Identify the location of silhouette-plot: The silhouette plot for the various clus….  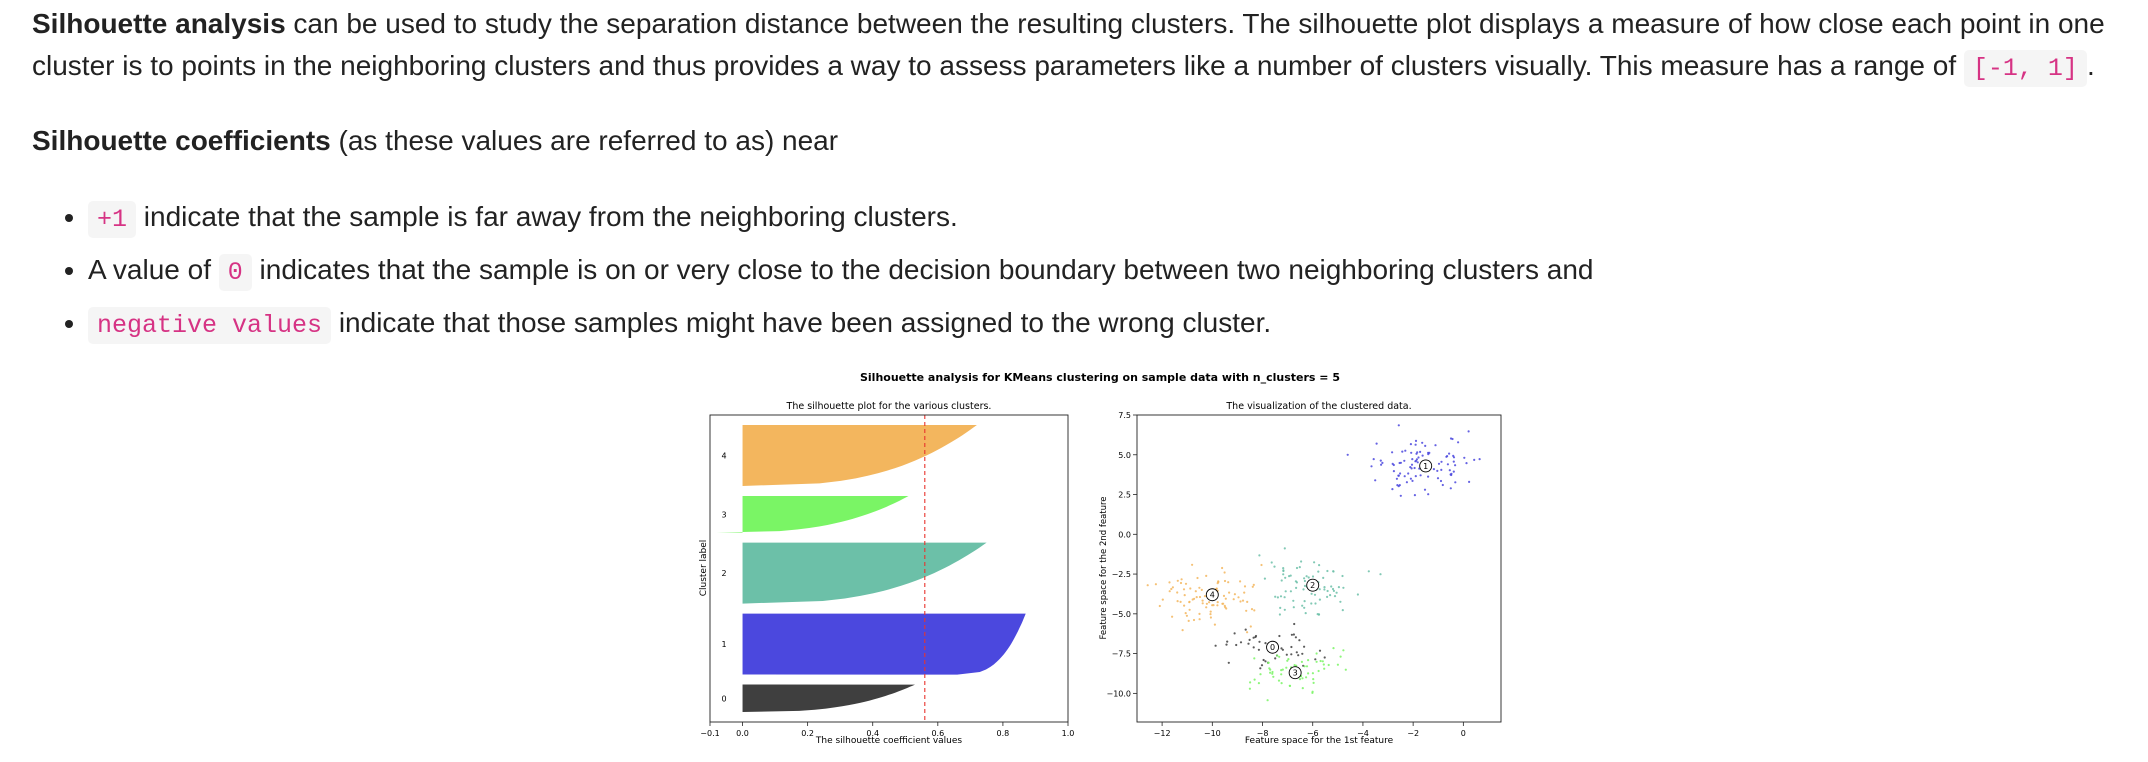
(886, 573).